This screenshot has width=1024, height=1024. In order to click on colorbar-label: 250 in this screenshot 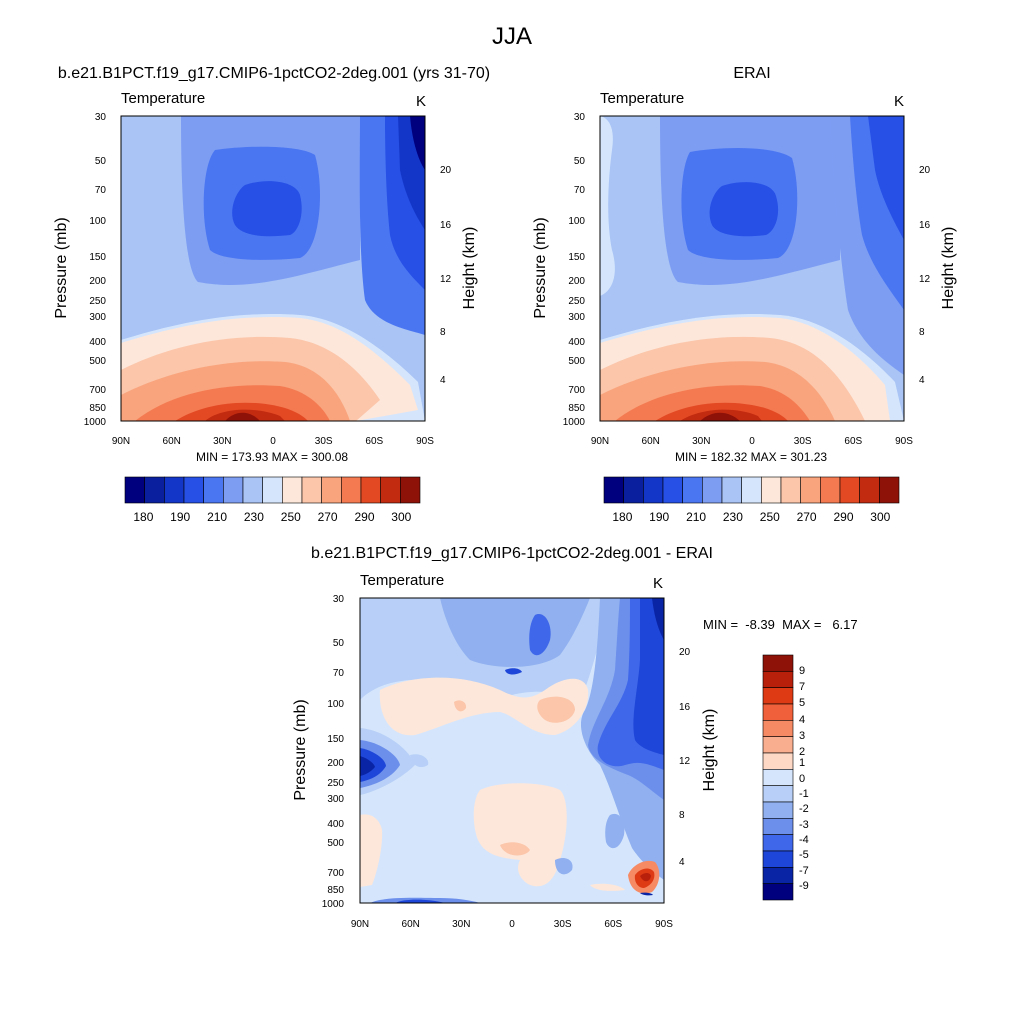, I will do `click(770, 517)`.